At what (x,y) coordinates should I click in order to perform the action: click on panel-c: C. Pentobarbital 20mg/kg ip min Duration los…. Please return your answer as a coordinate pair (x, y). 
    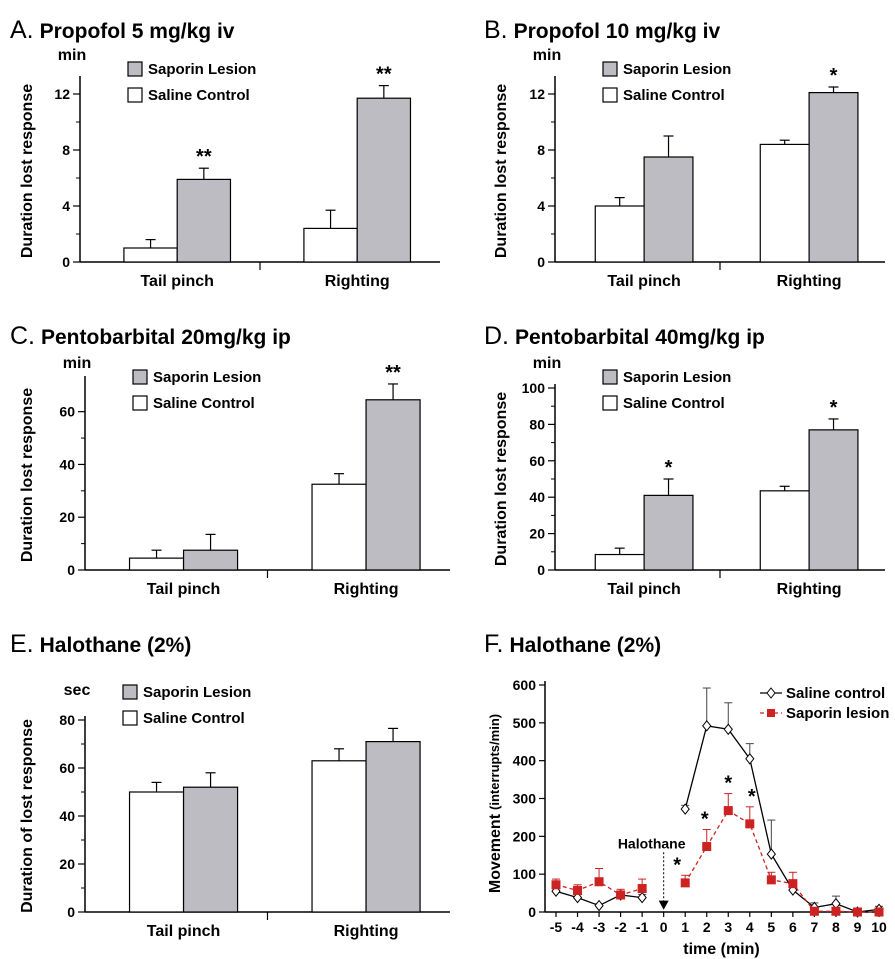
    Looking at the image, I should click on (230, 460).